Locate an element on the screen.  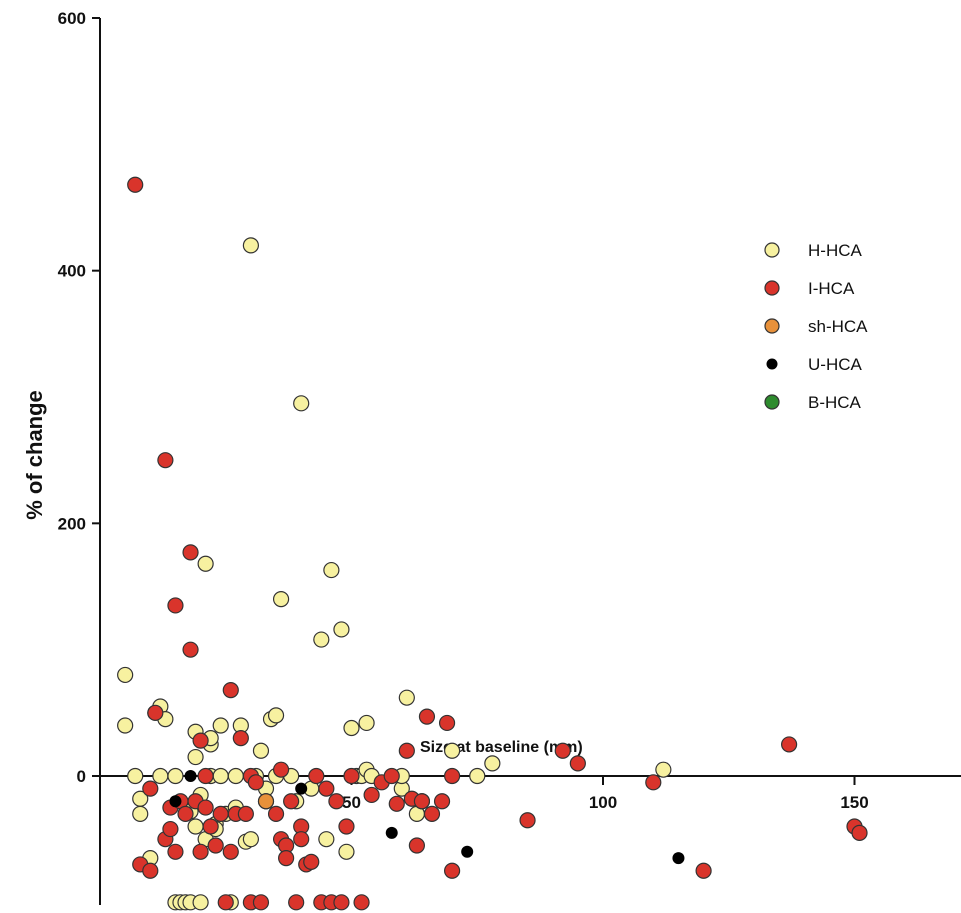
data-point-sh-hca is located at coordinates (266, 801).